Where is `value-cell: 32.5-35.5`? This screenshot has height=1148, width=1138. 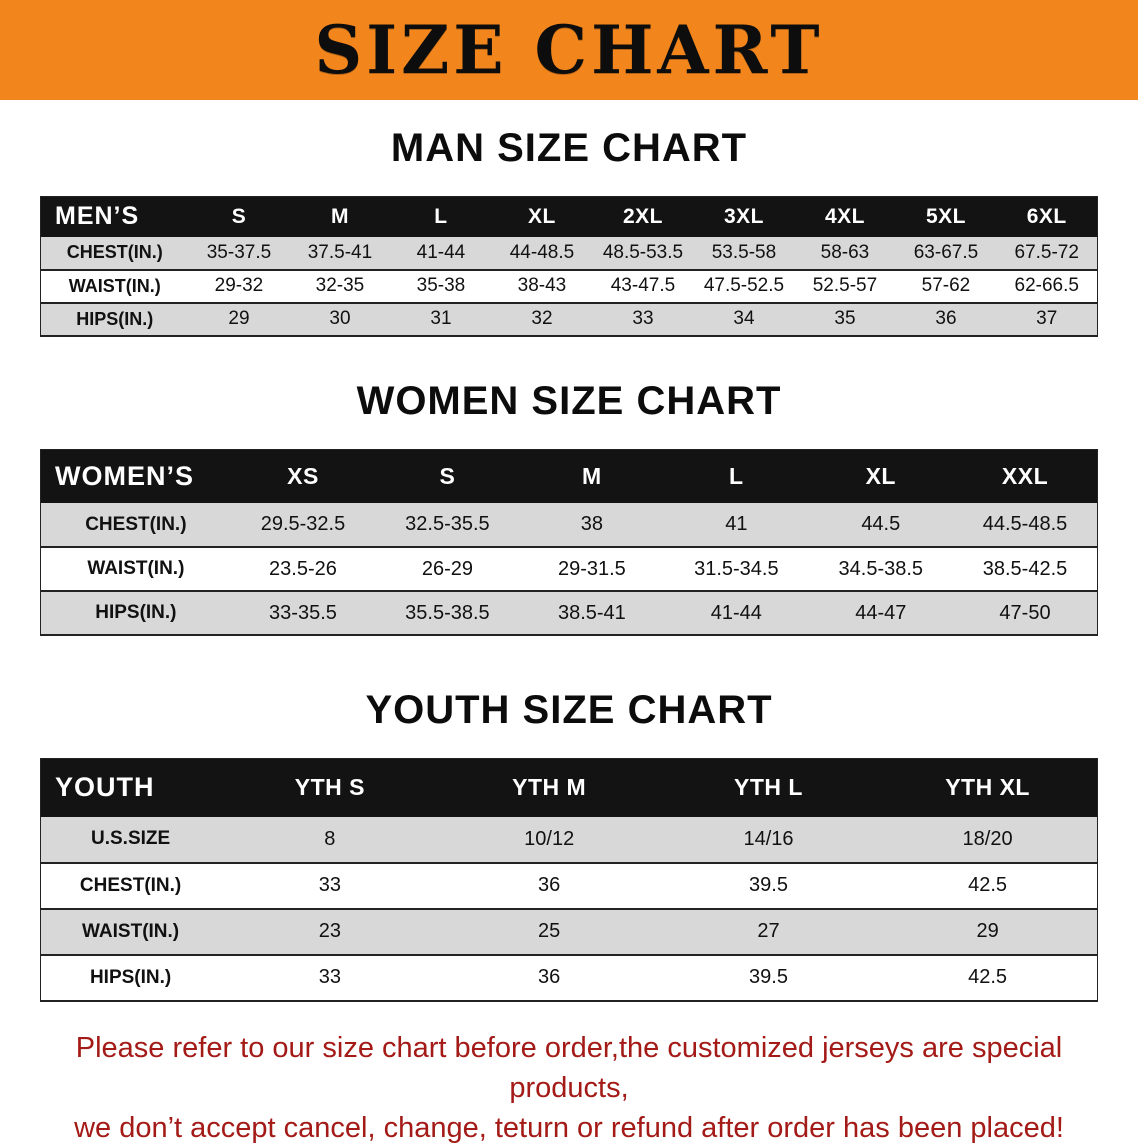
value-cell: 32.5-35.5 is located at coordinates (447, 524).